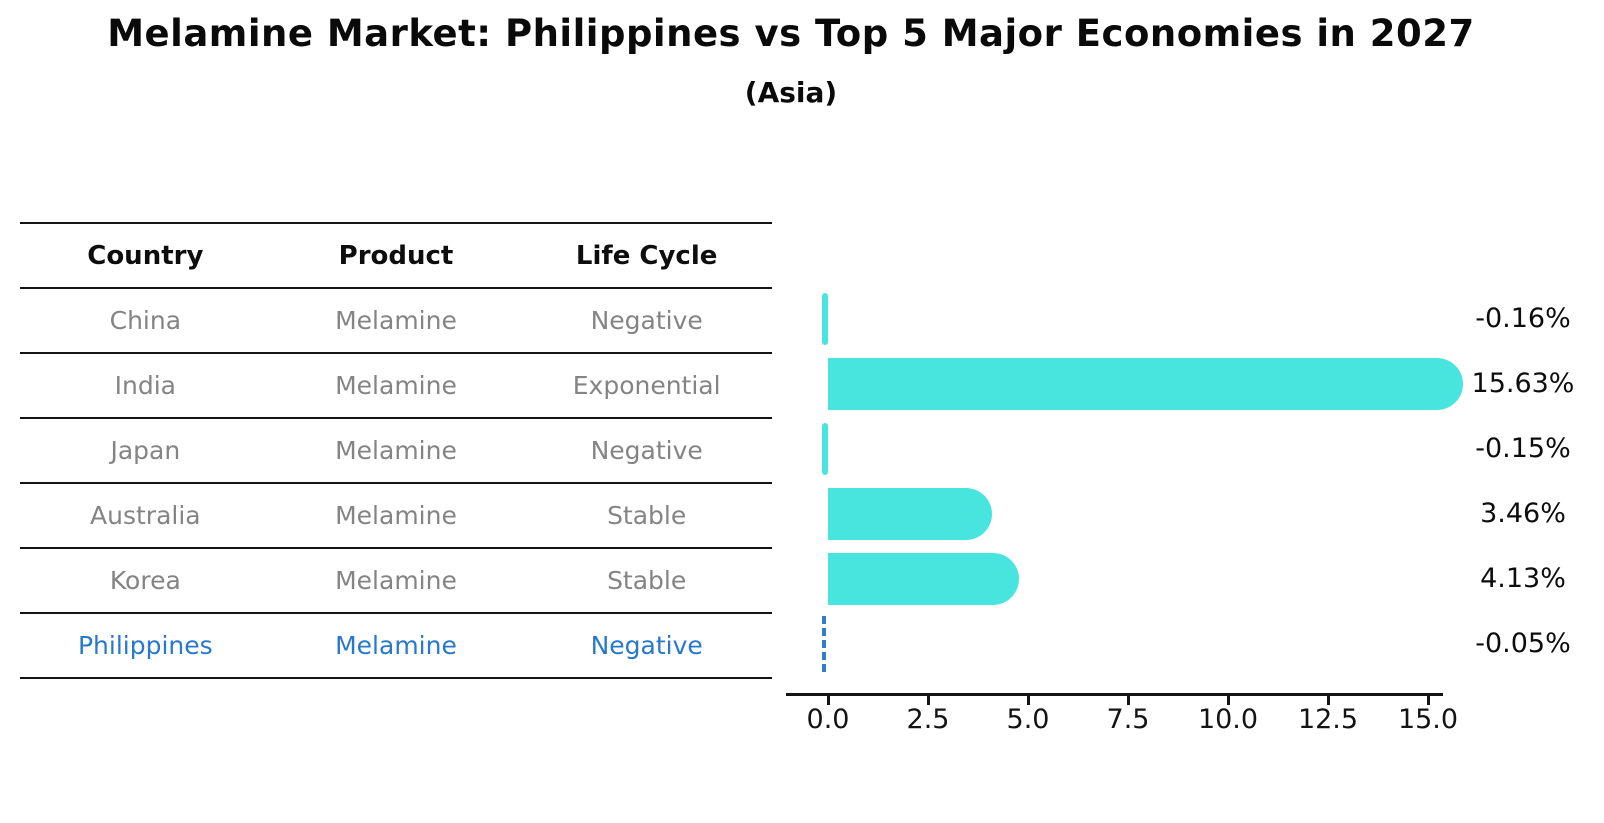  I want to click on table-row-japan: Japan Melamine Negative, so click(396, 451).